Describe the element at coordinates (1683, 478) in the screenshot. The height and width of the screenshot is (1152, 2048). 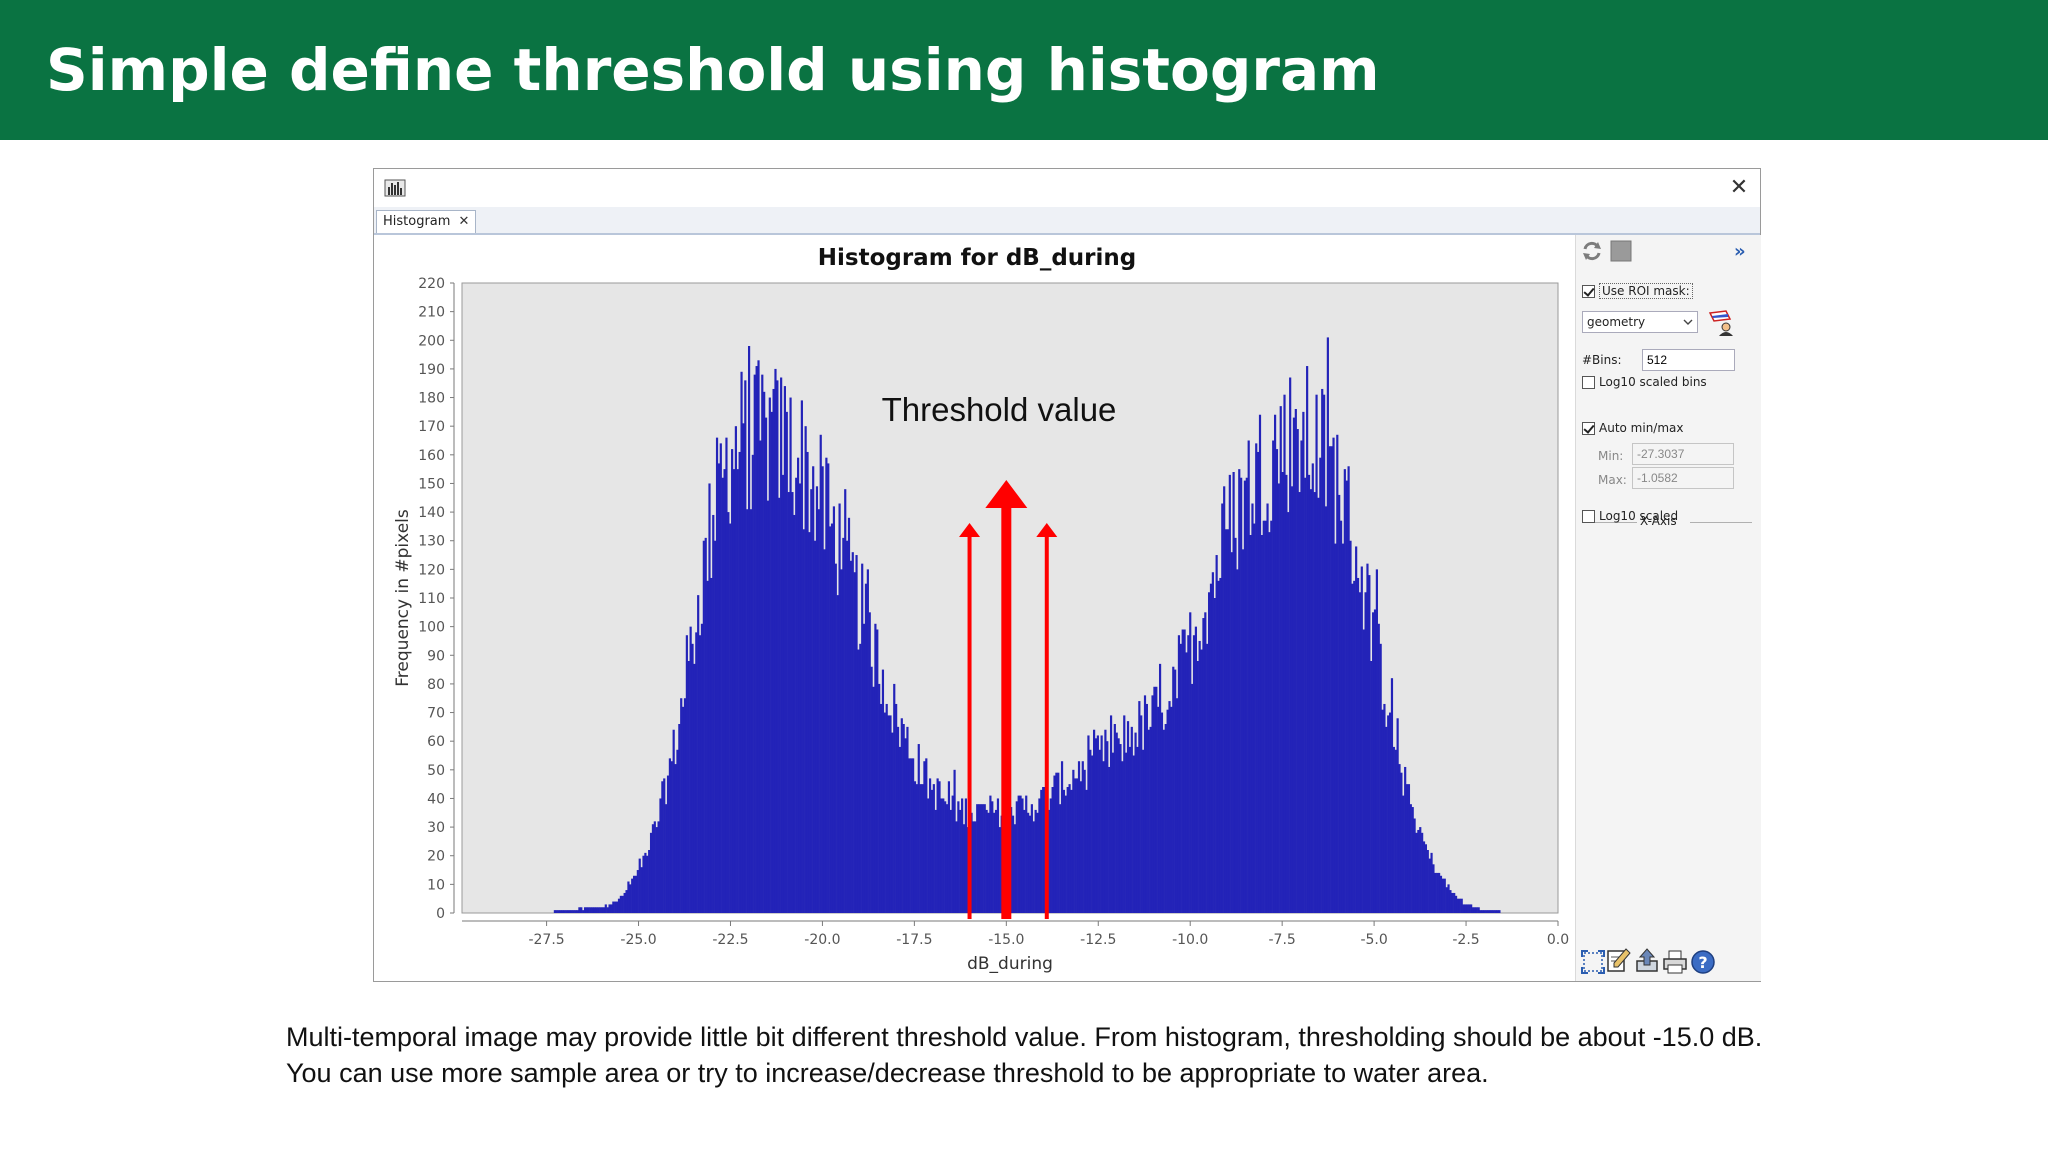
I see `max-input` at that location.